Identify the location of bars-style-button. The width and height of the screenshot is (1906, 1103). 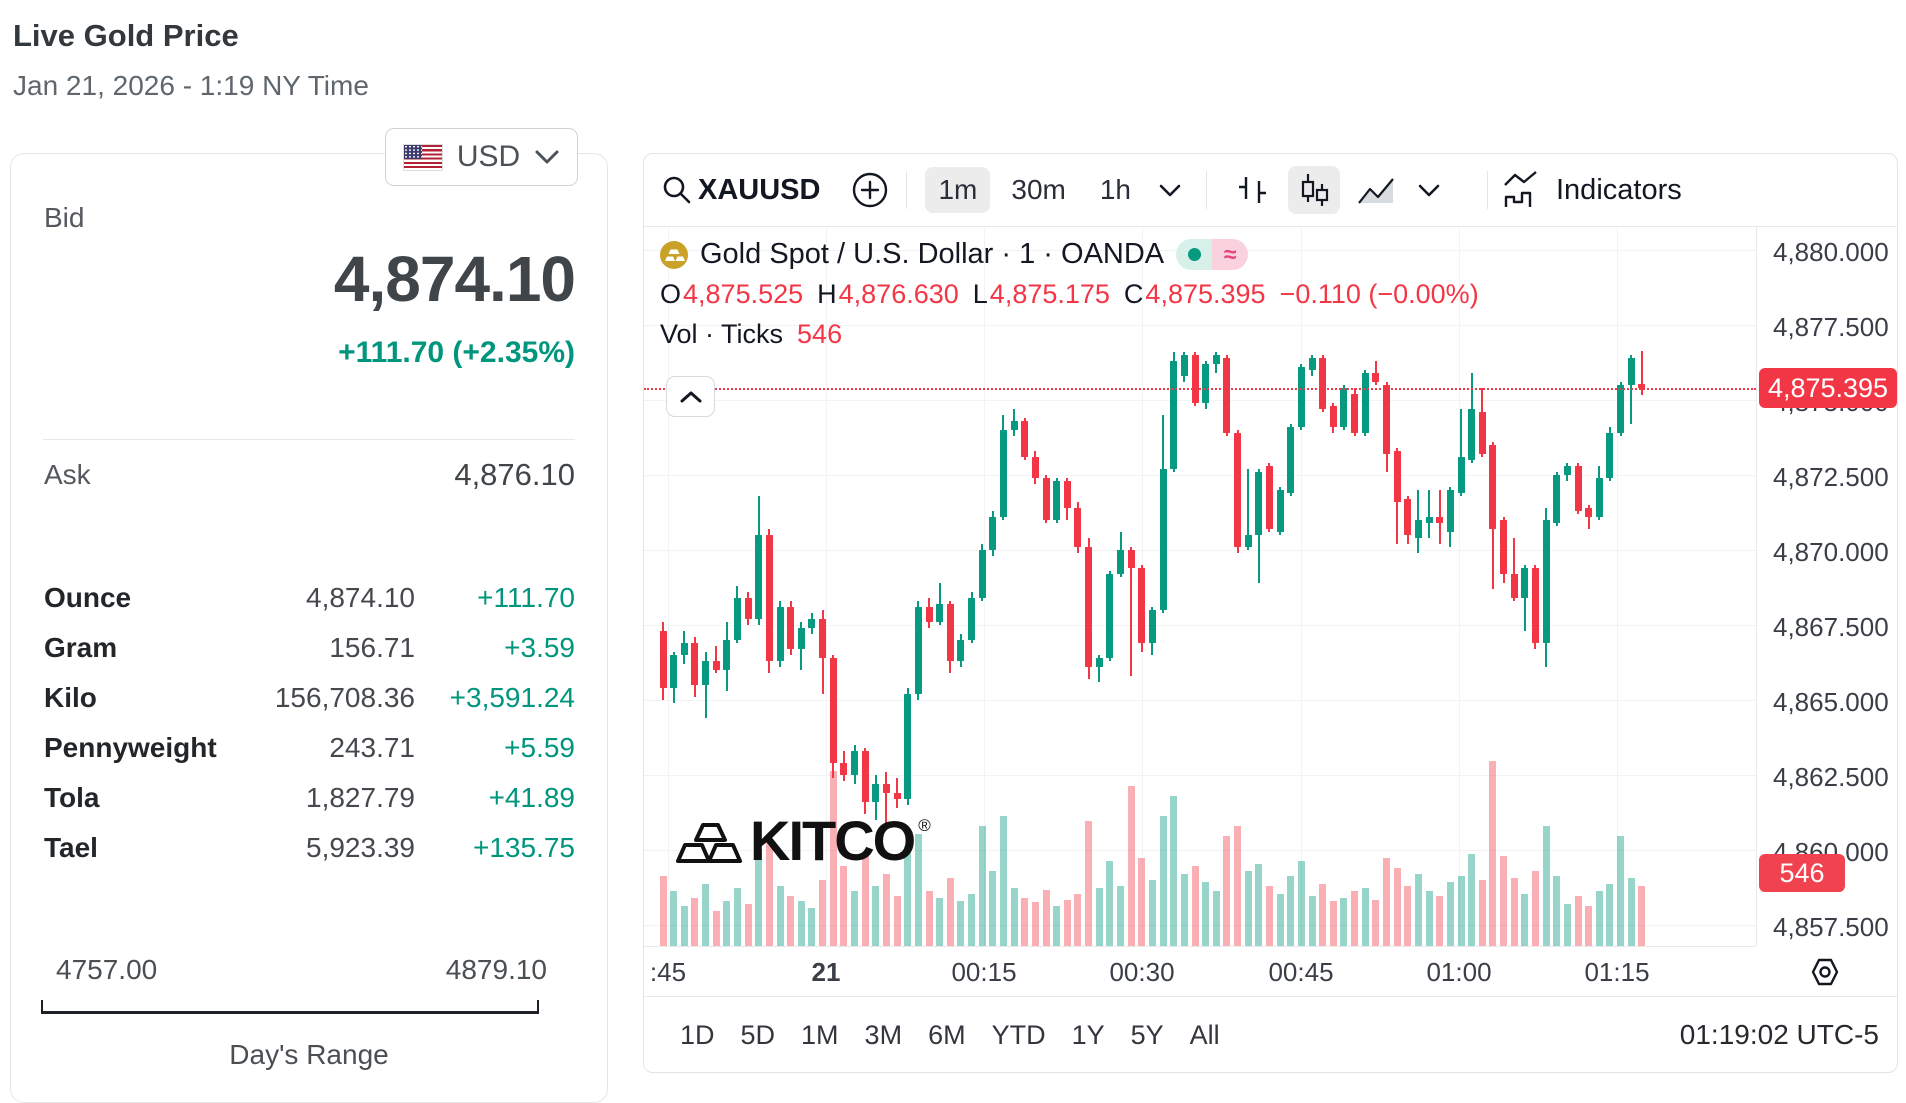
(1252, 190).